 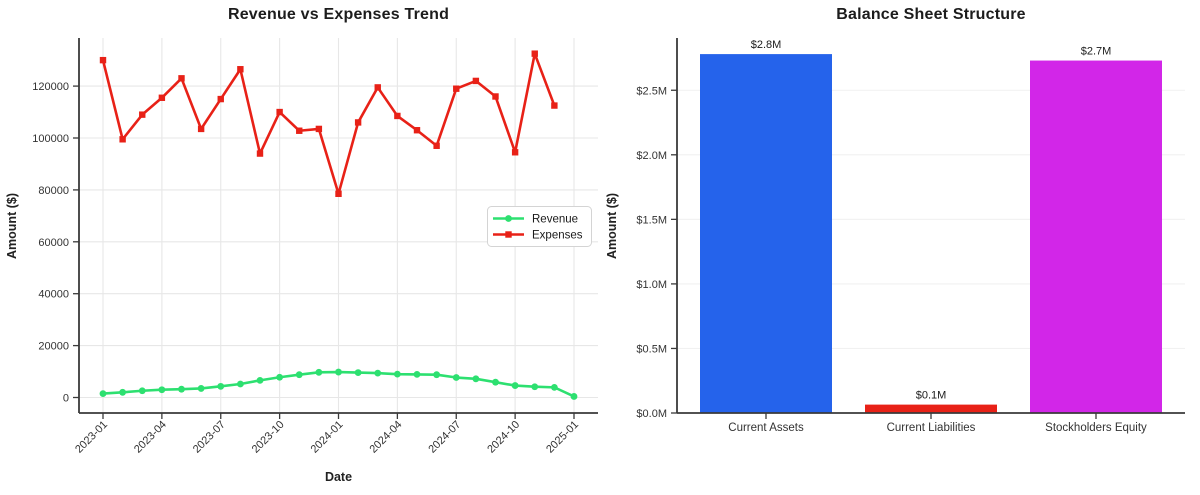 What do you see at coordinates (385, 437) in the screenshot?
I see `x-tick-label: 2024-04` at bounding box center [385, 437].